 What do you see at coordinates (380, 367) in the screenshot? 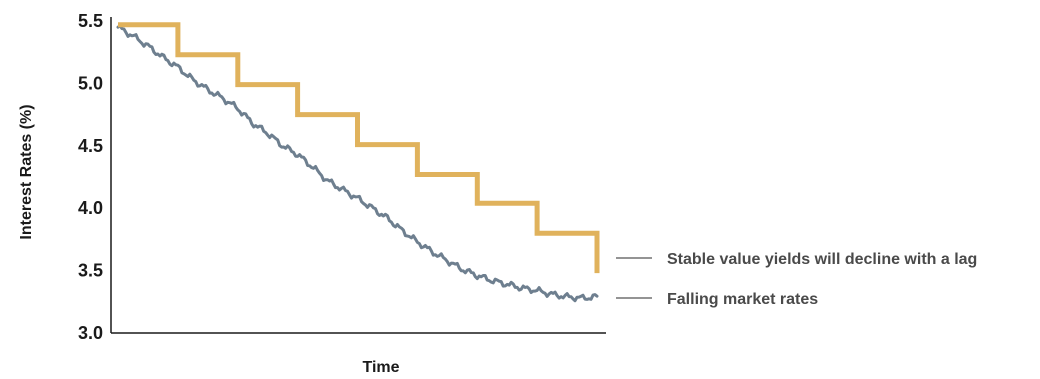
I see `x-axis-title: Time` at bounding box center [380, 367].